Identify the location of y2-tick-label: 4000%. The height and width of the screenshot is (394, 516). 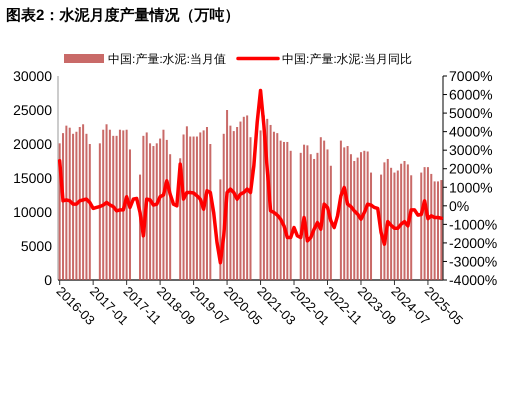
(471, 132).